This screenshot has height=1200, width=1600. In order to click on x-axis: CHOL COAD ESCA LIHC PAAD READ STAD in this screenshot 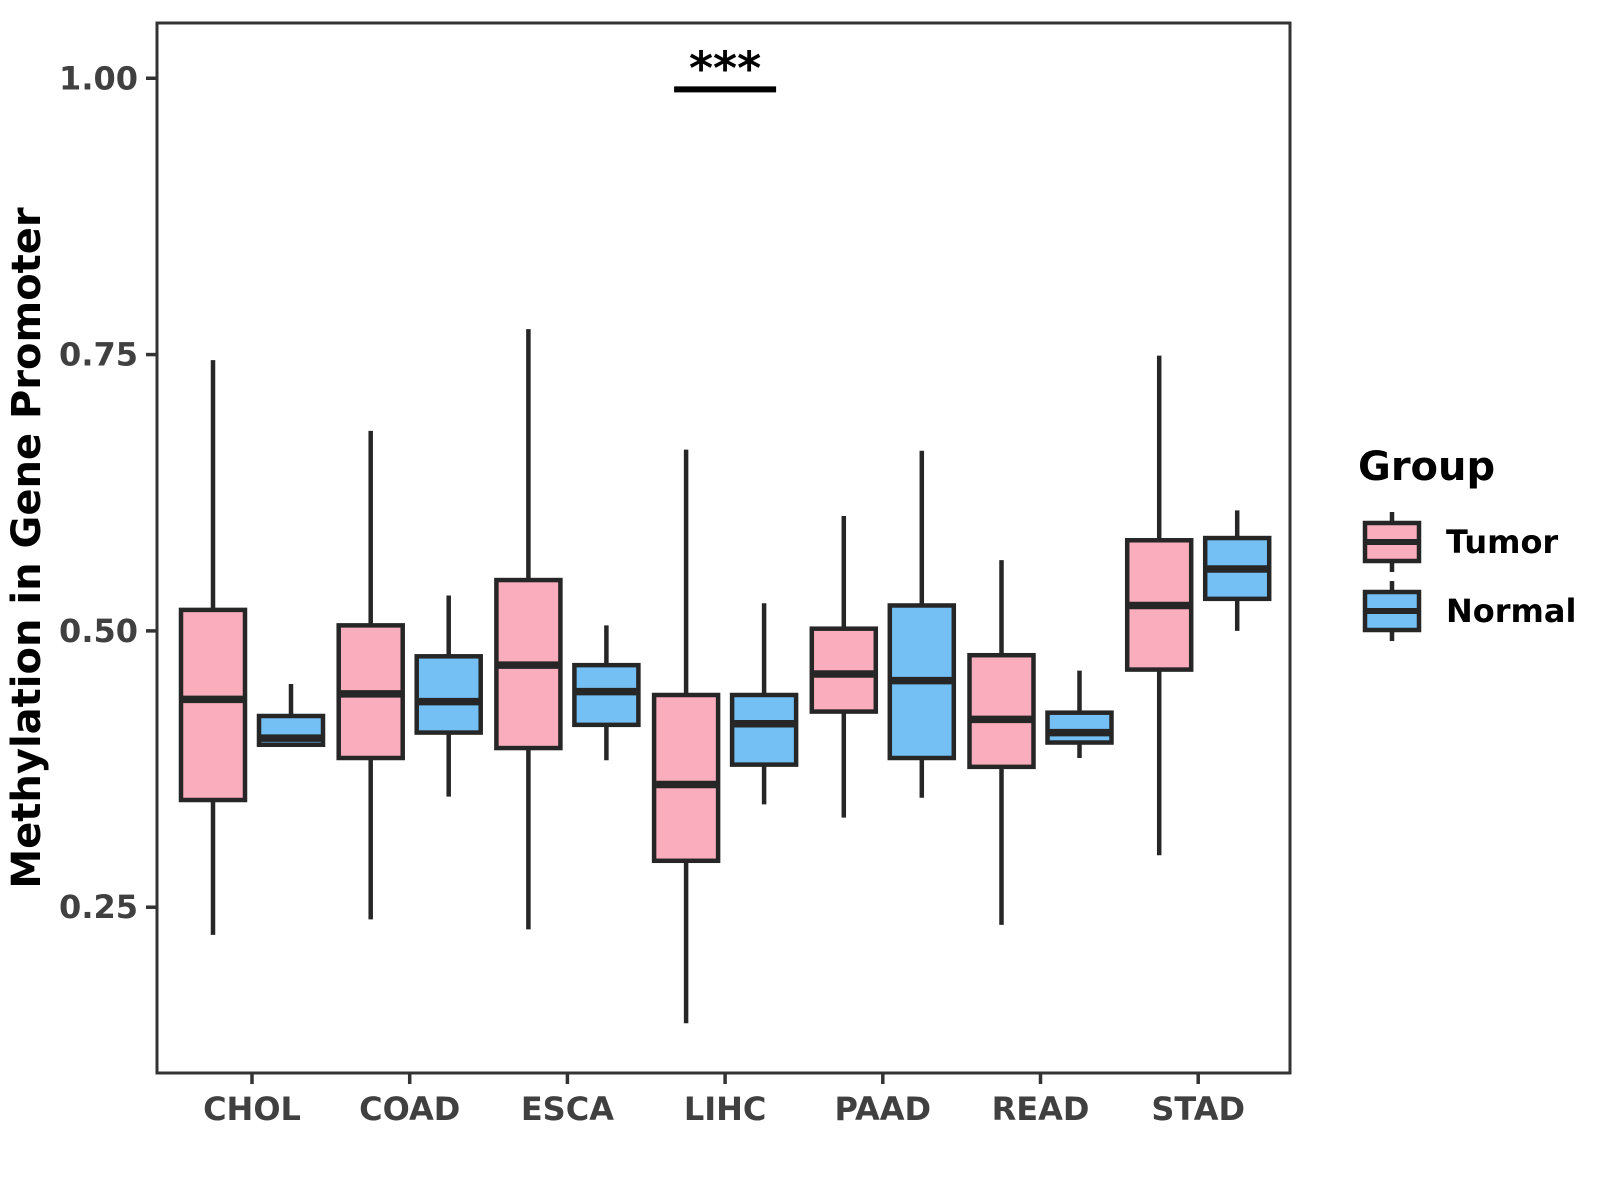, I will do `click(724, 1100)`.